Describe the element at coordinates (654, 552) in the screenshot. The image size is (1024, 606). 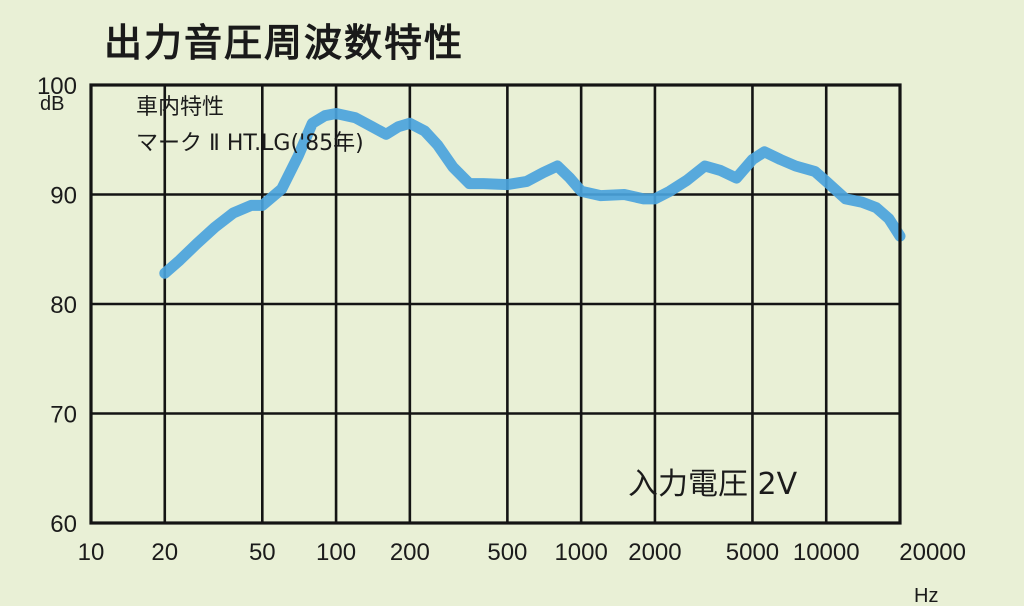
I see `x-tick-label: 2000` at that location.